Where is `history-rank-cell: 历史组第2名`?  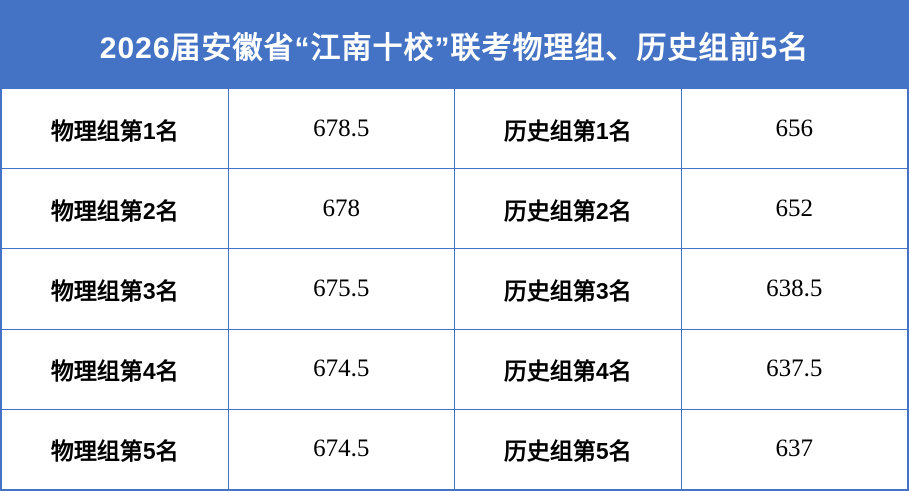
history-rank-cell: 历史组第2名 is located at coordinates (568, 209).